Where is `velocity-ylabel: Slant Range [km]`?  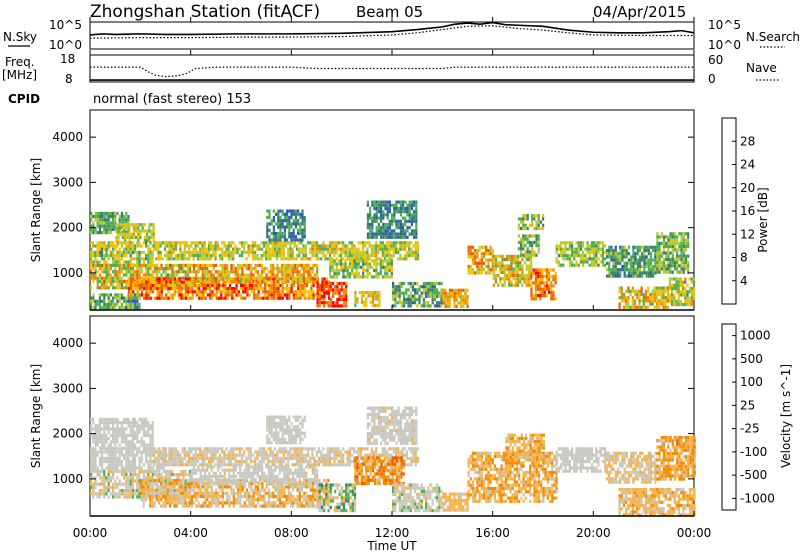
velocity-ylabel: Slant Range [km] is located at coordinates (36, 416).